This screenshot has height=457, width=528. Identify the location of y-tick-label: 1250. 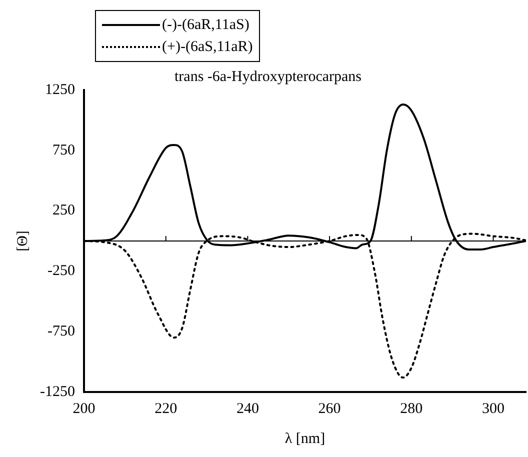
(59, 90).